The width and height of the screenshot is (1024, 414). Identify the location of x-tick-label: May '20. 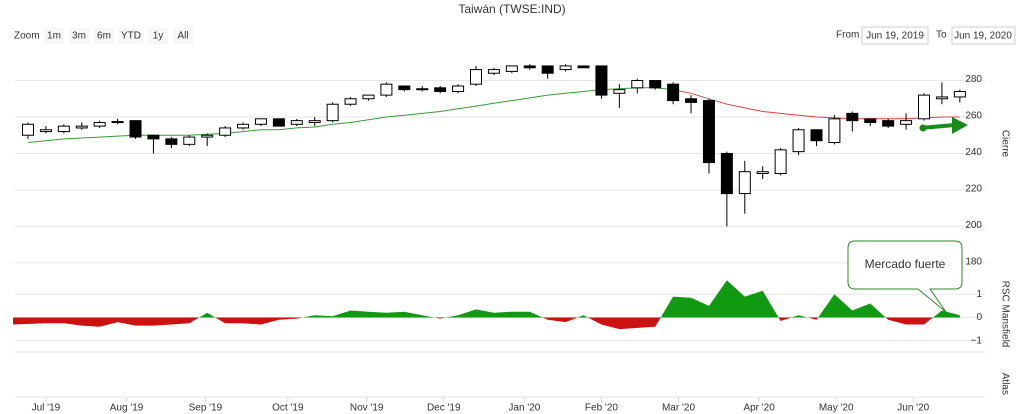
(836, 408).